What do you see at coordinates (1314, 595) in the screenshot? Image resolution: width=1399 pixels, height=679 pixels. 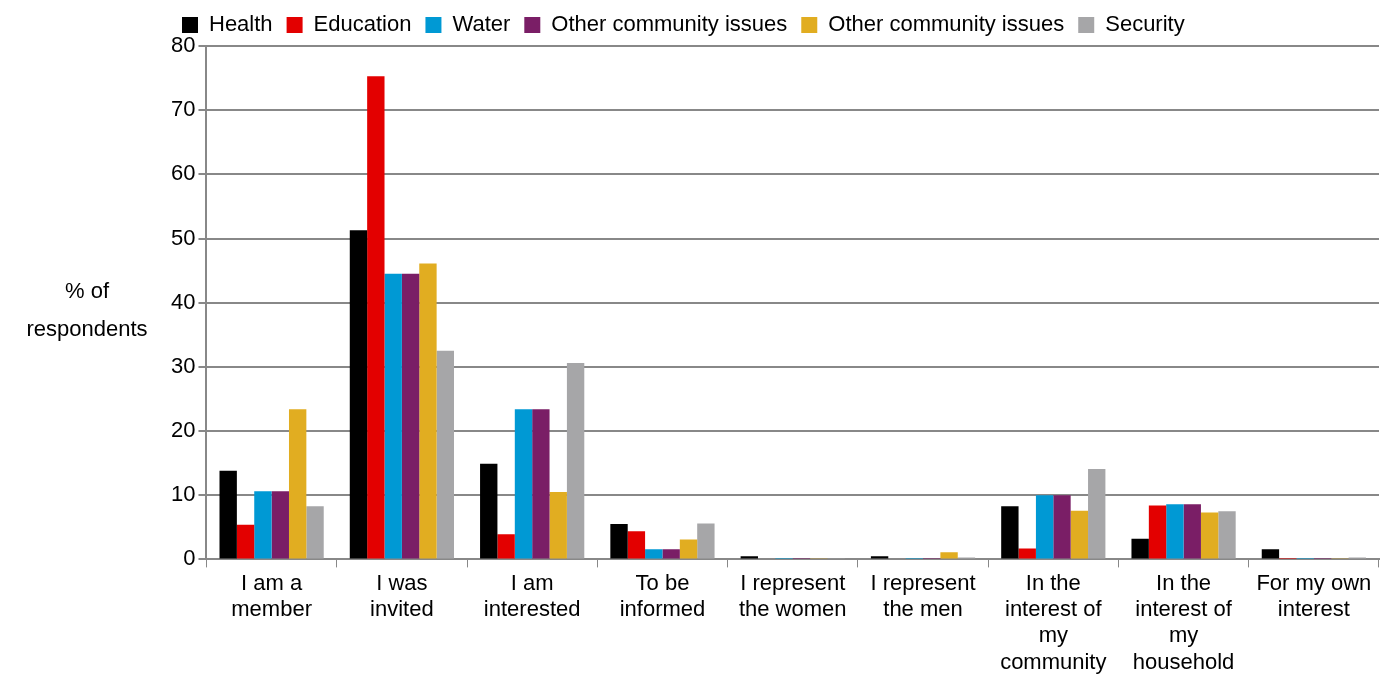 I see `x-tick-label: For my own interest` at bounding box center [1314, 595].